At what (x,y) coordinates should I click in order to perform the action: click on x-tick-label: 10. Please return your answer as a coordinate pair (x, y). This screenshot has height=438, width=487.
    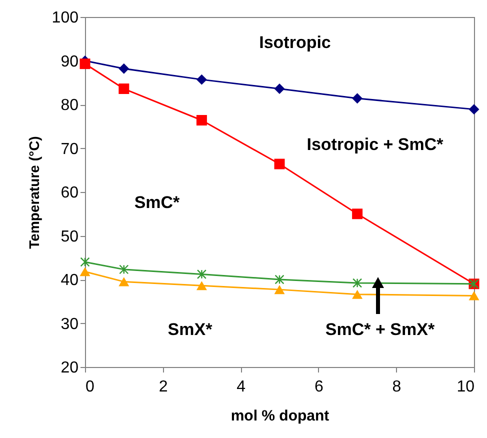
    Looking at the image, I should click on (465, 387).